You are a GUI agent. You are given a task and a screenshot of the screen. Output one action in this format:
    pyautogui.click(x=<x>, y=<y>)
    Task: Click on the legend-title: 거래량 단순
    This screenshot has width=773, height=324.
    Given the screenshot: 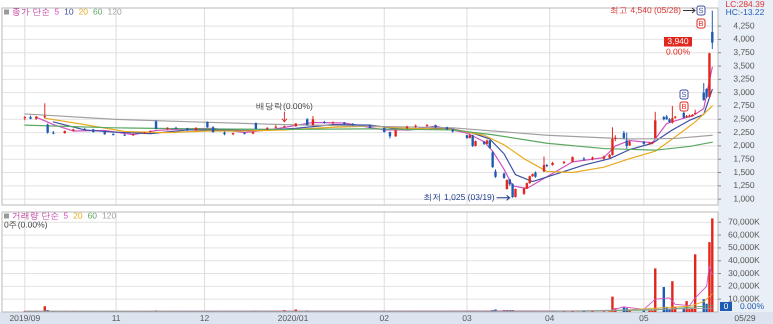 What is the action you would take?
    pyautogui.click(x=36, y=215)
    